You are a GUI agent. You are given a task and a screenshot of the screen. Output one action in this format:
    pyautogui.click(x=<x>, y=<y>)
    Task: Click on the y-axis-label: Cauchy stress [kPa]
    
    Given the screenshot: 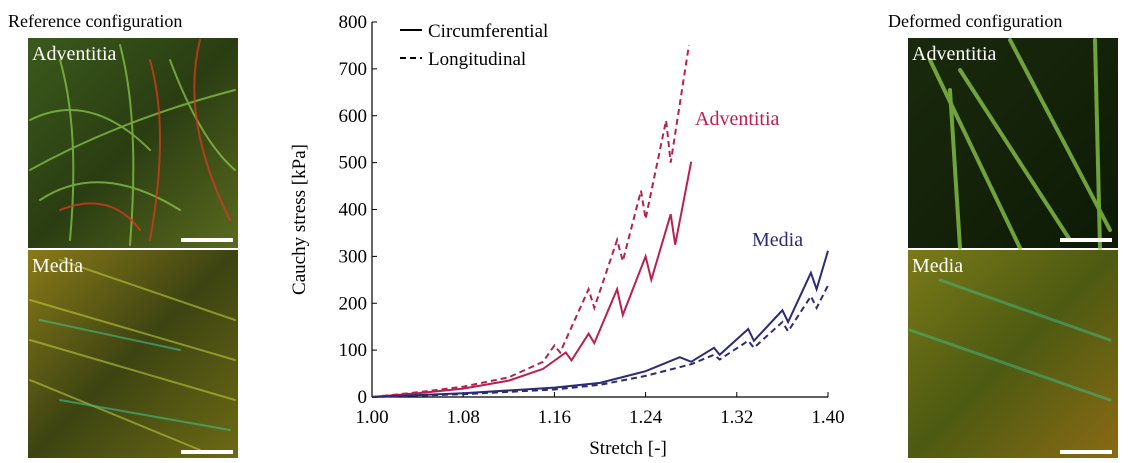 What is the action you would take?
    pyautogui.click(x=299, y=219)
    